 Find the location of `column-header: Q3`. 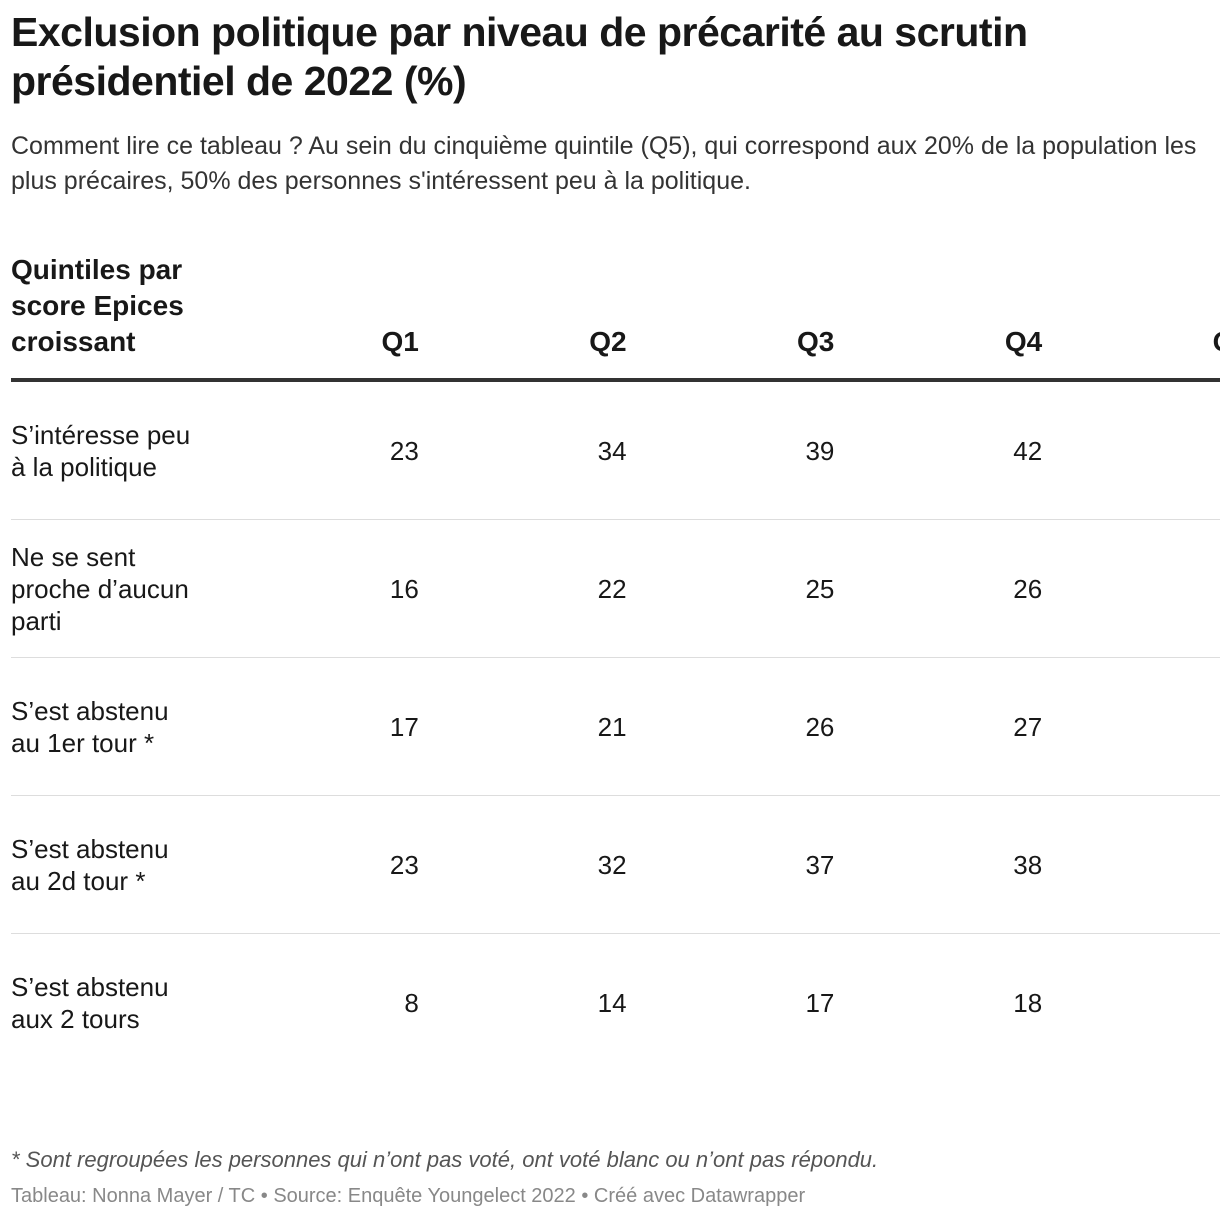

column-header: Q3 is located at coordinates (730, 317).